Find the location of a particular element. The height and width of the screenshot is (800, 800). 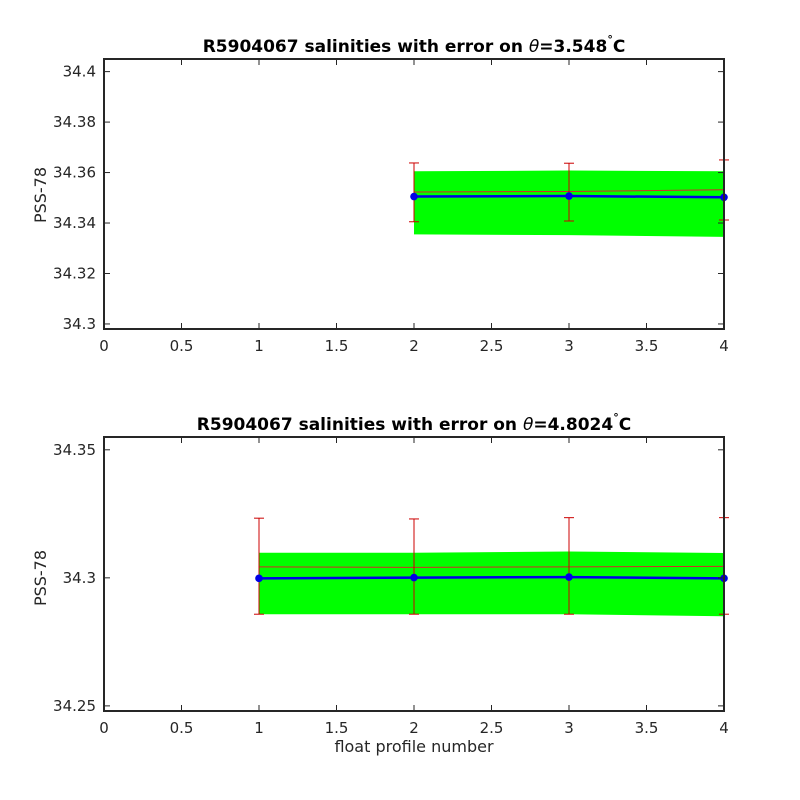

bottom-mapped-salinity-line is located at coordinates (491, 566).